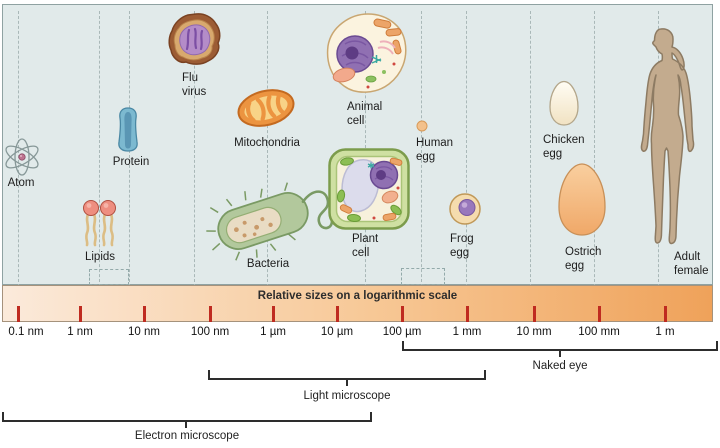 The width and height of the screenshot is (720, 448). Describe the element at coordinates (337, 332) in the screenshot. I see `scale-tick-label: 10 µm` at that location.